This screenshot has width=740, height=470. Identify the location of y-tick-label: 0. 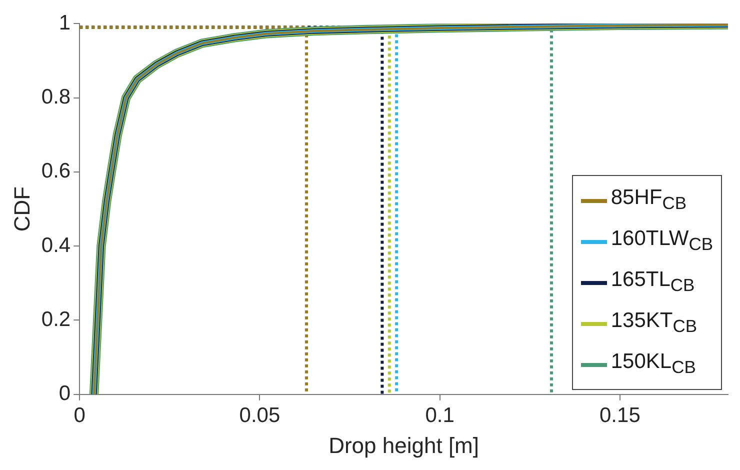
(64, 394).